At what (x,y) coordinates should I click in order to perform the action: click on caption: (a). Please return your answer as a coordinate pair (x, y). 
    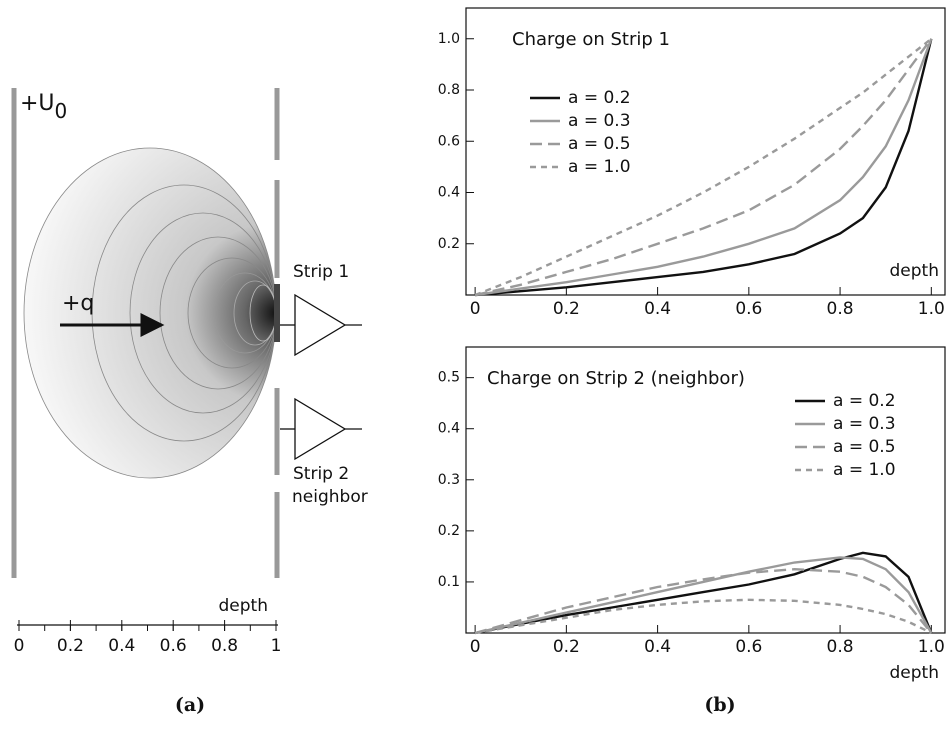
    Looking at the image, I should click on (190, 705).